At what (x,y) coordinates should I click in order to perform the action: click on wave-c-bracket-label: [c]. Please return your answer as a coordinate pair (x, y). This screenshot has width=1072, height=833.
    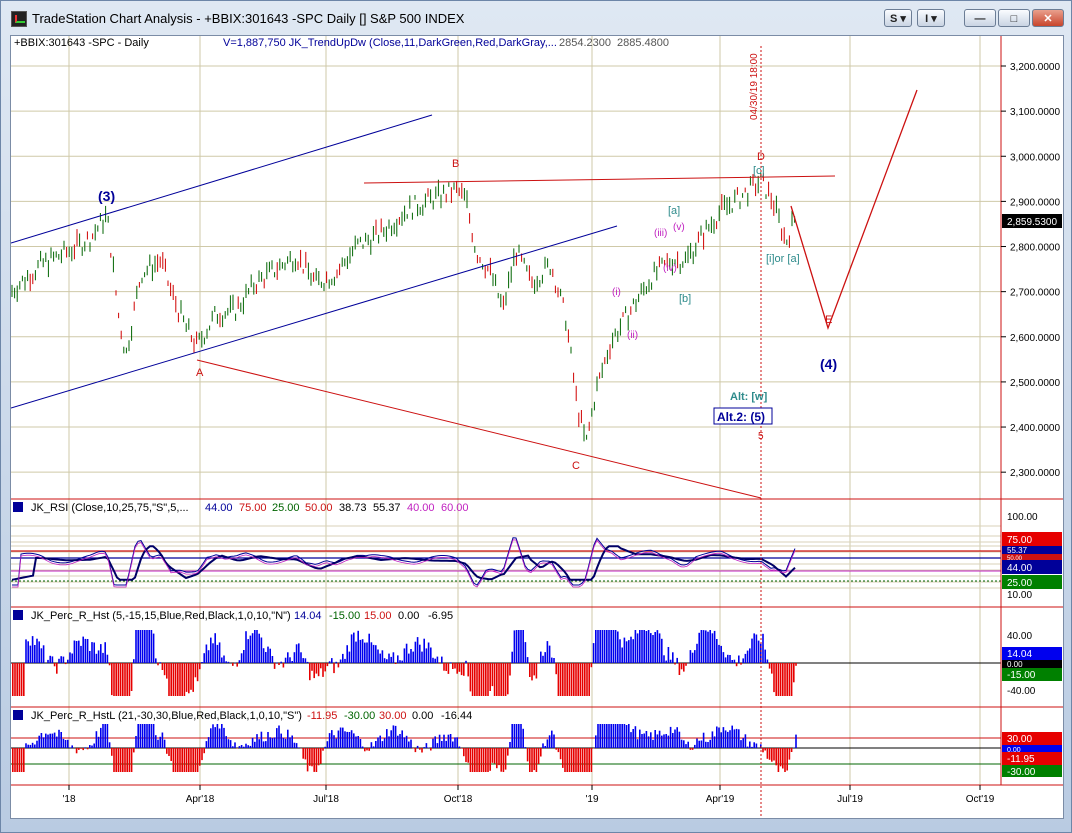
    Looking at the image, I should click on (759, 171).